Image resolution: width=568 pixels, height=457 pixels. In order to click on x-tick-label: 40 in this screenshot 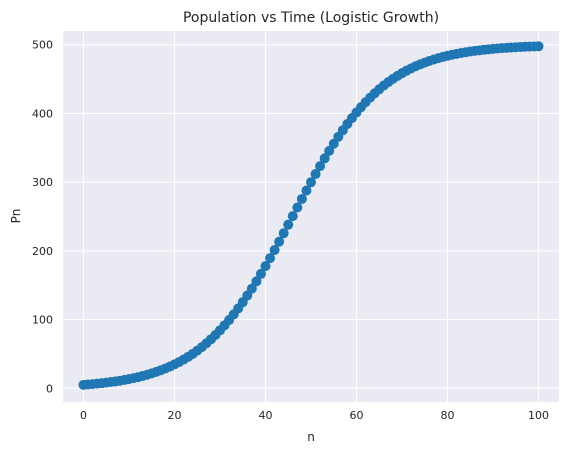, I will do `click(265, 415)`.